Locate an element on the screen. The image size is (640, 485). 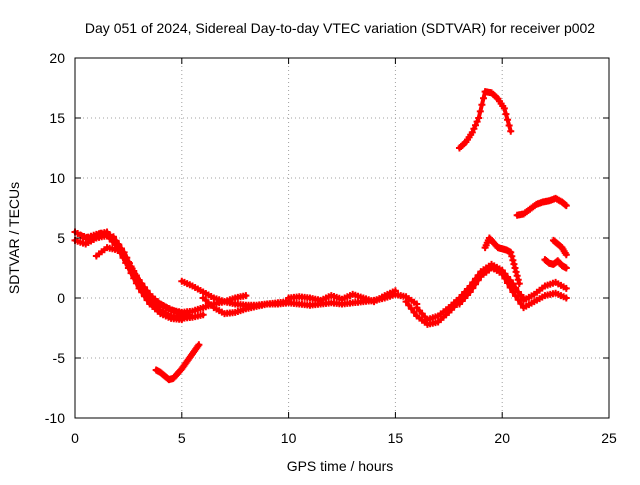
x-tick-label: 20 is located at coordinates (502, 438).